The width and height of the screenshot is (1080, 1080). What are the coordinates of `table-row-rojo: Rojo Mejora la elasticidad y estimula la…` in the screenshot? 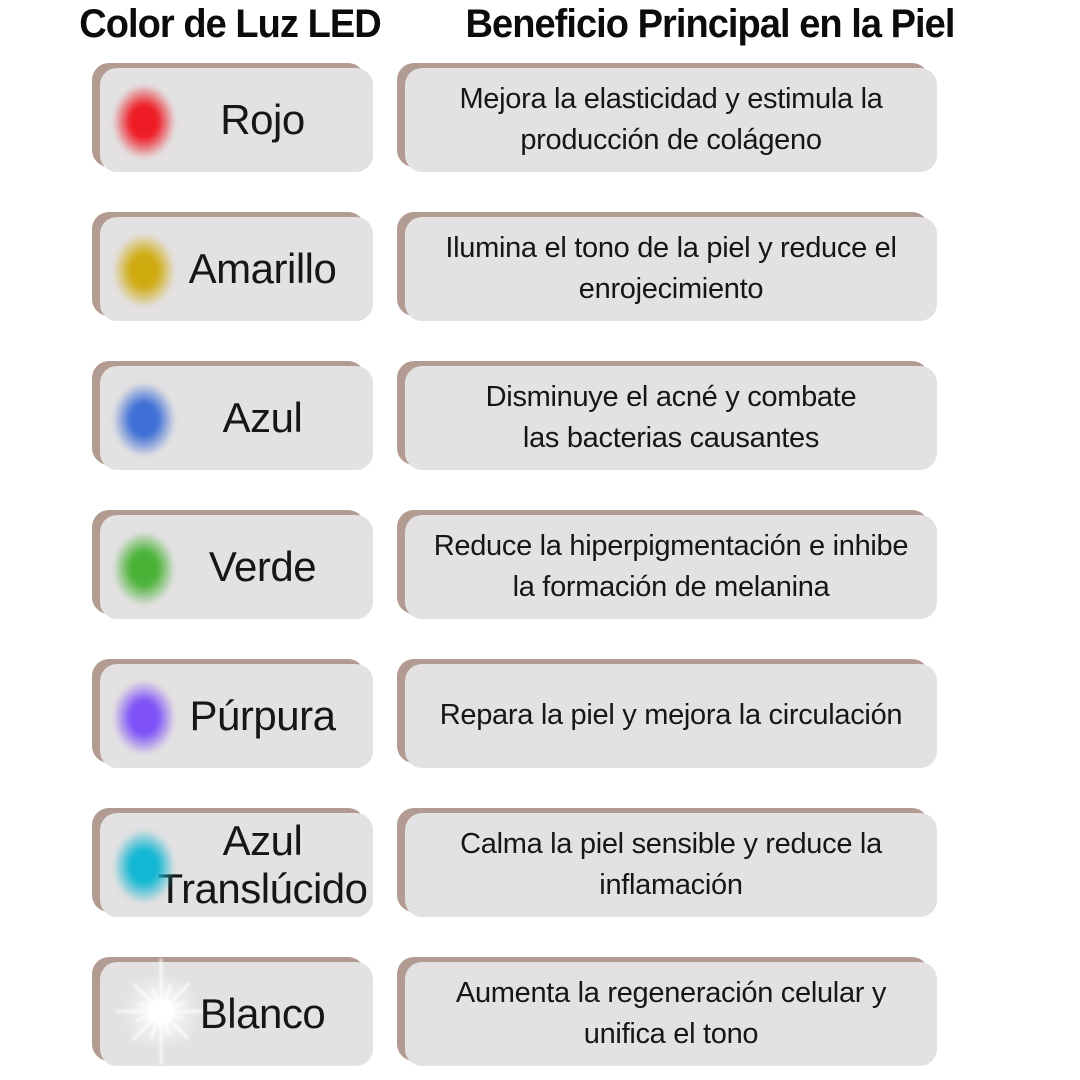 It's located at (468, 120).